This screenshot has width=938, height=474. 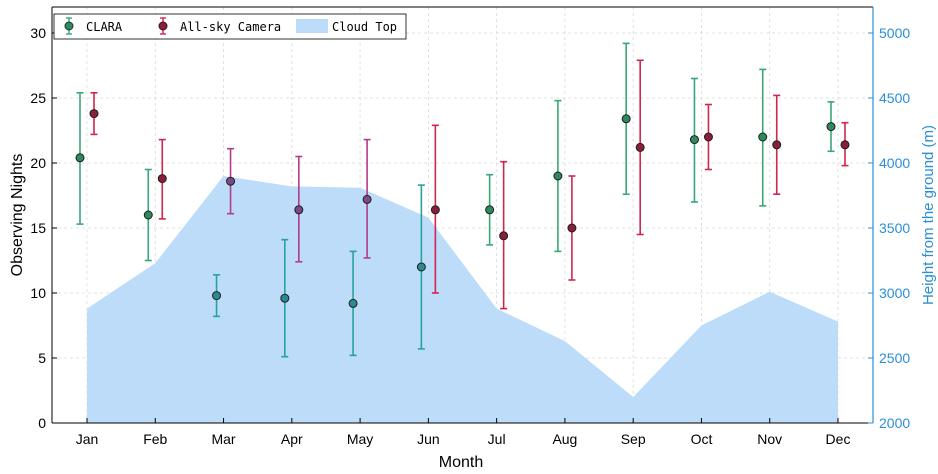 What do you see at coordinates (894, 293) in the screenshot?
I see `y2-tick-label: 3000` at bounding box center [894, 293].